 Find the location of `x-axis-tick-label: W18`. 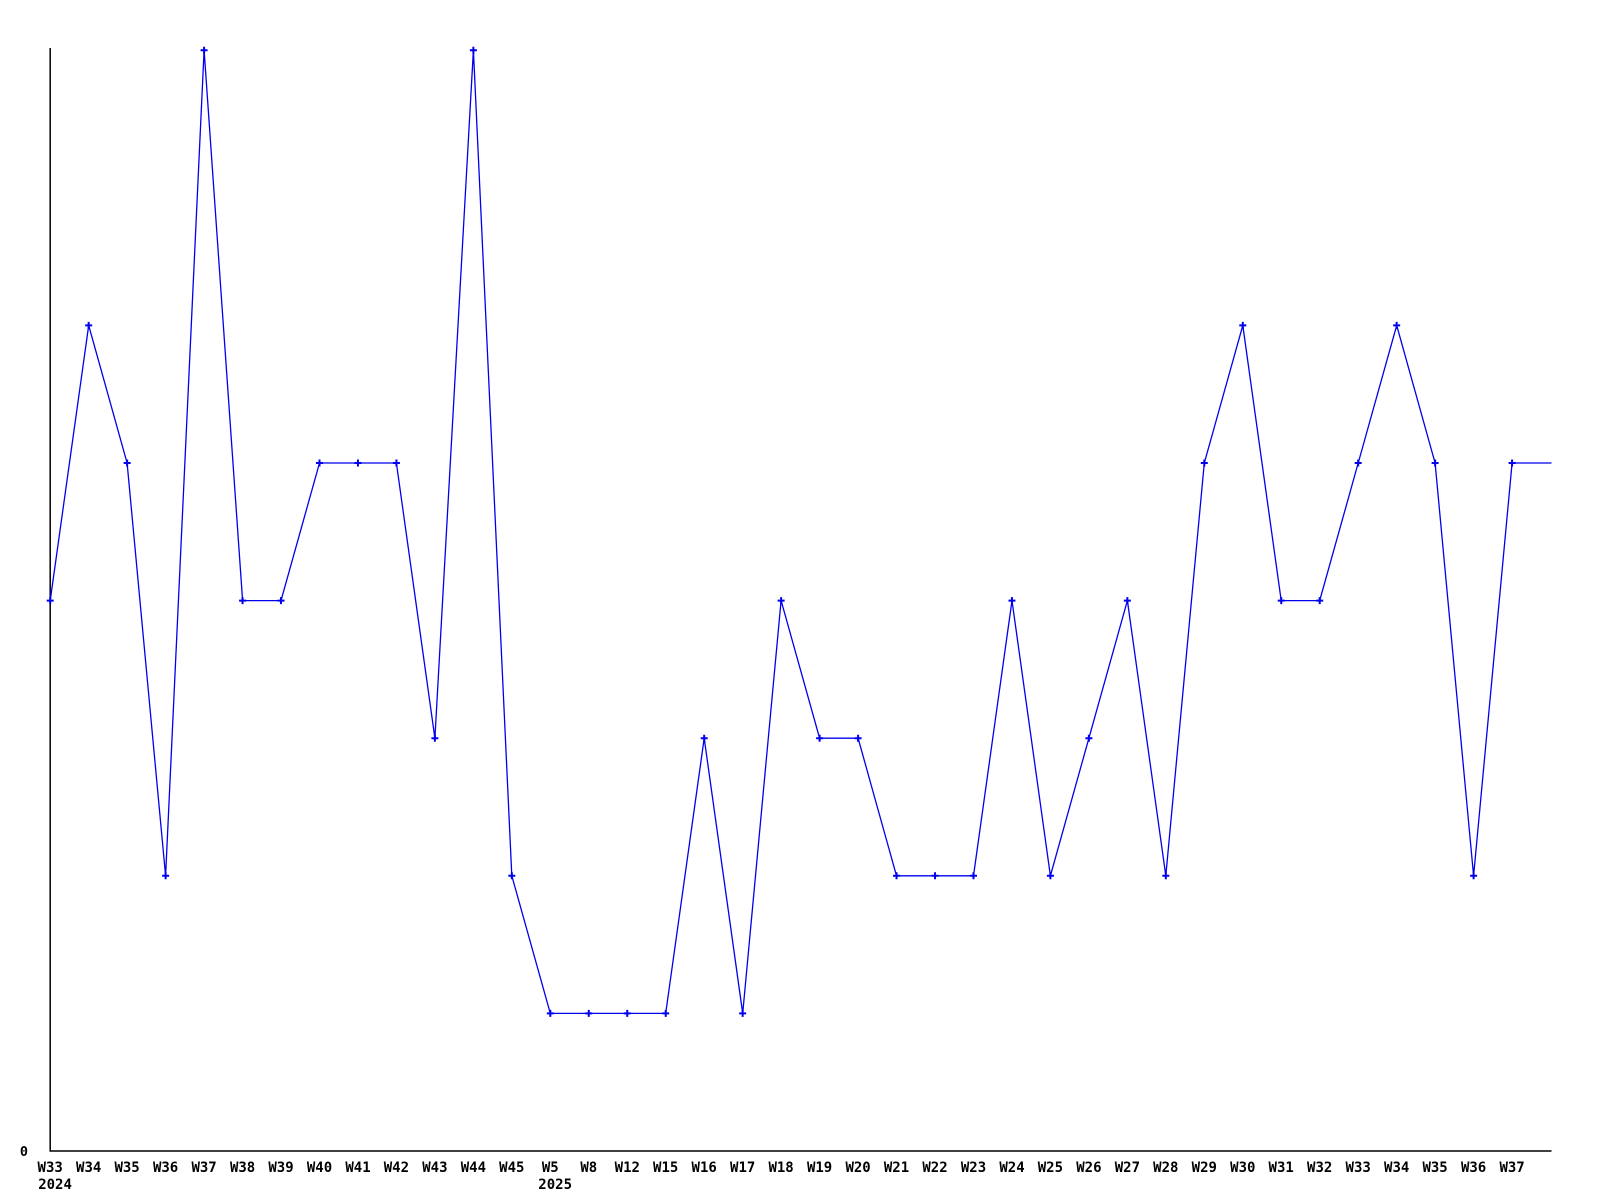

x-axis-tick-label: W18 is located at coordinates (780, 1168).